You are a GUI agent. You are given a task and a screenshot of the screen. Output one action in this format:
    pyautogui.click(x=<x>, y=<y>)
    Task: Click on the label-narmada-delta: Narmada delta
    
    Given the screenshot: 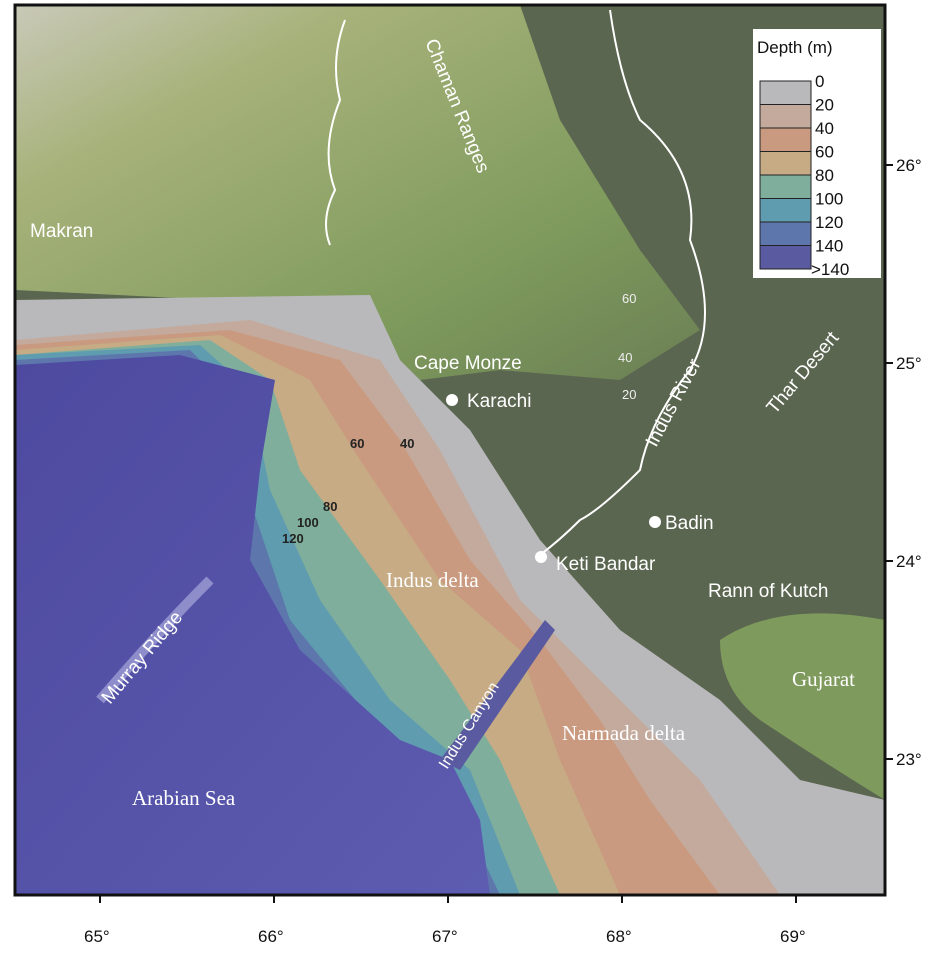 What is the action you would take?
    pyautogui.click(x=624, y=733)
    